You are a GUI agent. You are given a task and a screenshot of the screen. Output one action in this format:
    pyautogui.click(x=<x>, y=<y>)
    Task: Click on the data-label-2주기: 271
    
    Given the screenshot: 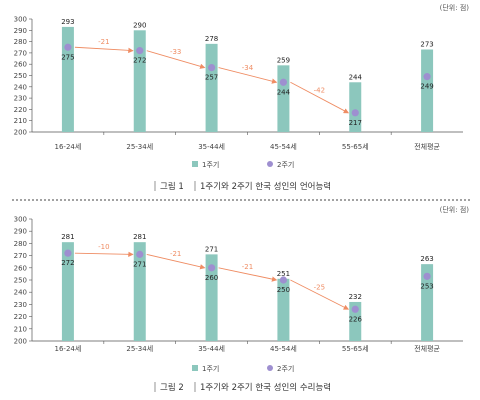 What is the action you would take?
    pyautogui.click(x=139, y=264)
    